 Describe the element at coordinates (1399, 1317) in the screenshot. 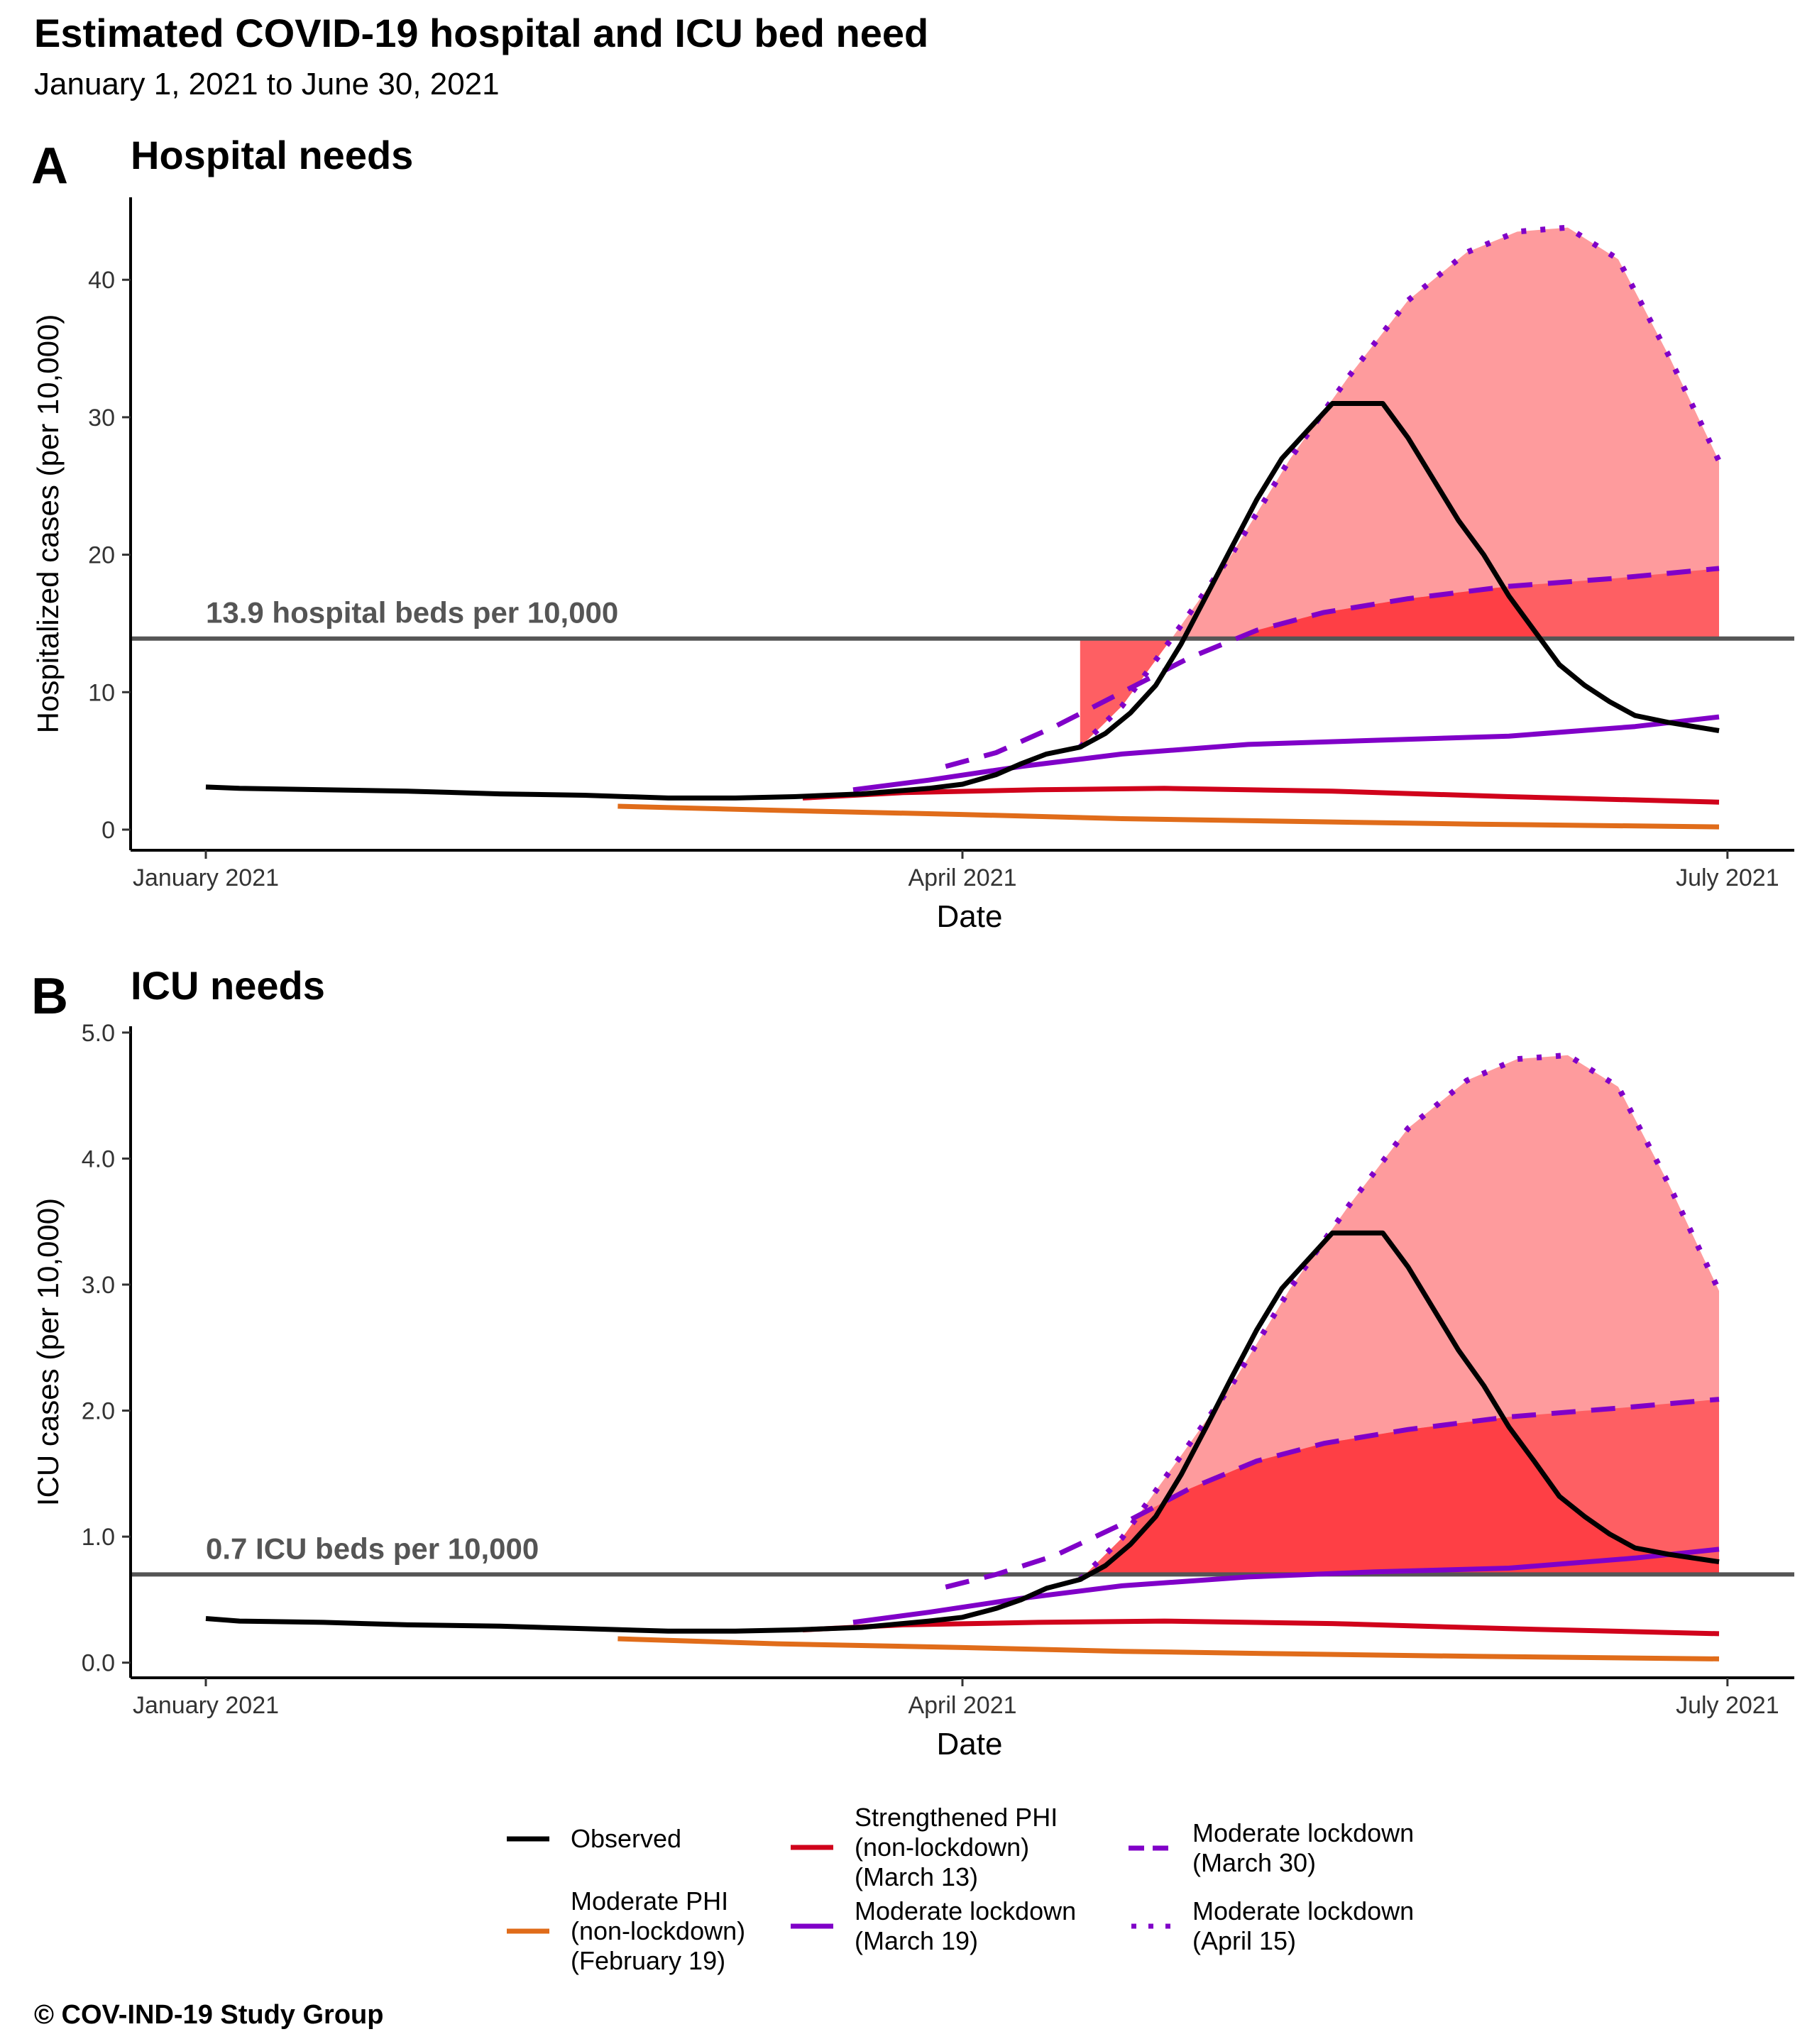

I see `series-line-lockdown_apr15` at that location.